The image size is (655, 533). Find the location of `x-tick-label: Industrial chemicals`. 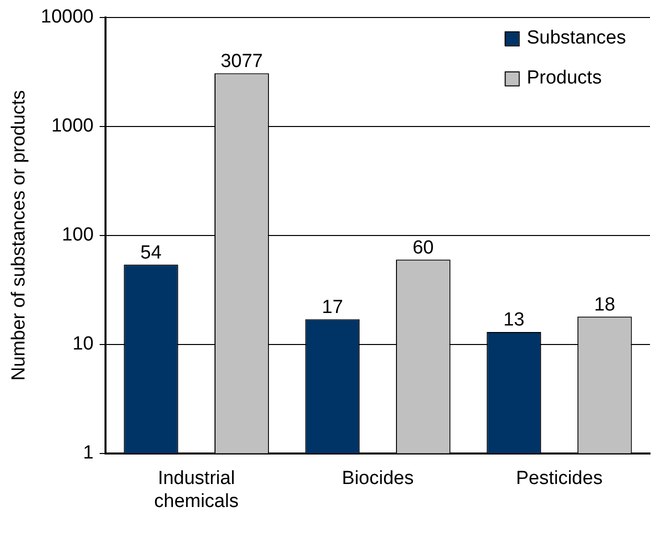

x-tick-label: Industrial chemicals is located at coordinates (196, 490).